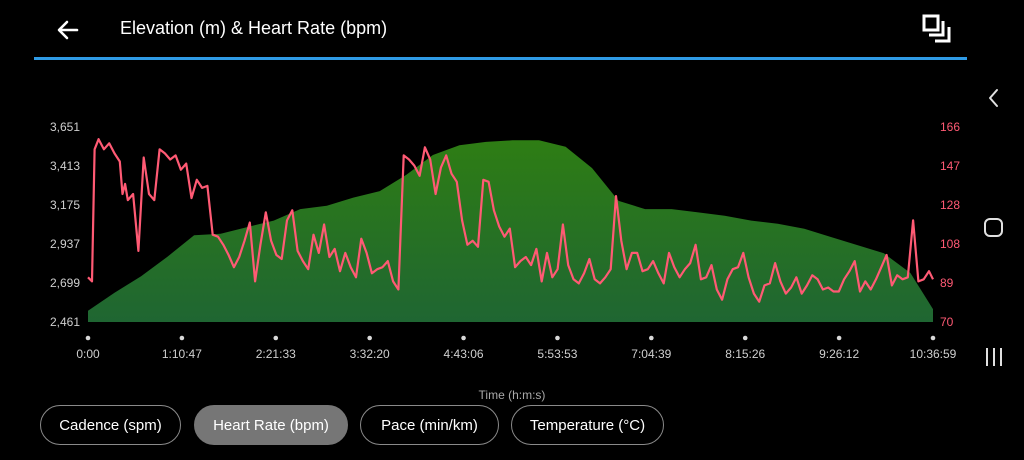 This screenshot has height=460, width=1024. Describe the element at coordinates (65, 127) in the screenshot. I see `left-axis-tick-label: 3,651` at that location.